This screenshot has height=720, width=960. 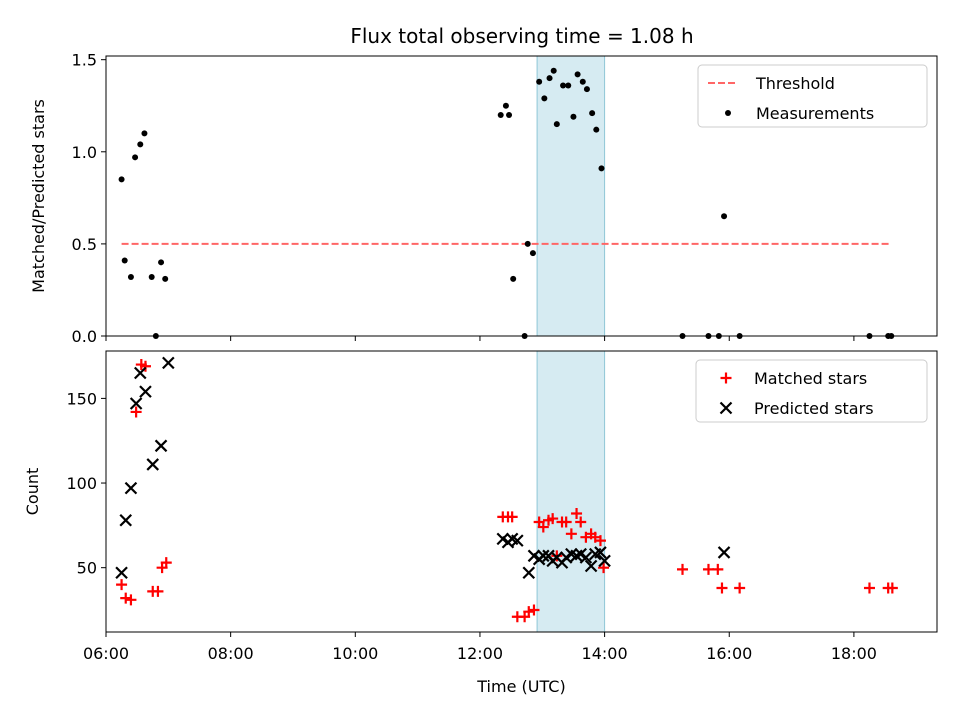 What do you see at coordinates (480, 653) in the screenshot?
I see `x-tick-label: 12:00` at bounding box center [480, 653].